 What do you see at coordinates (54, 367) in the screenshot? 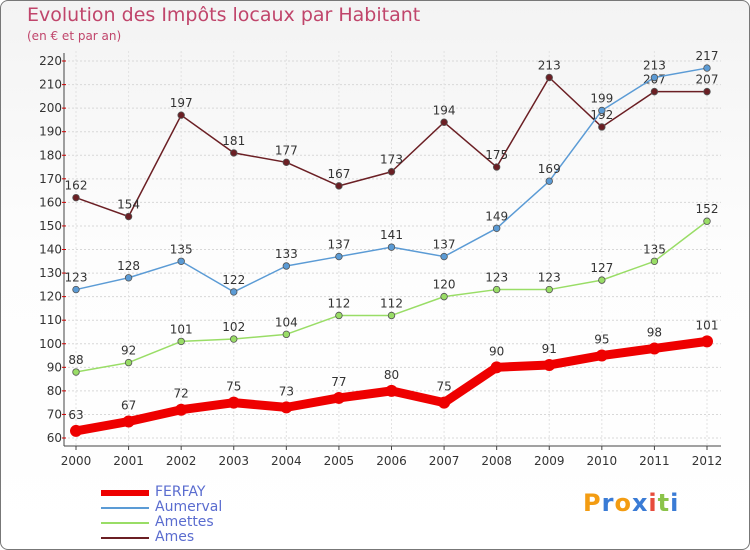
I see `y-tick-label: 90` at bounding box center [54, 367].